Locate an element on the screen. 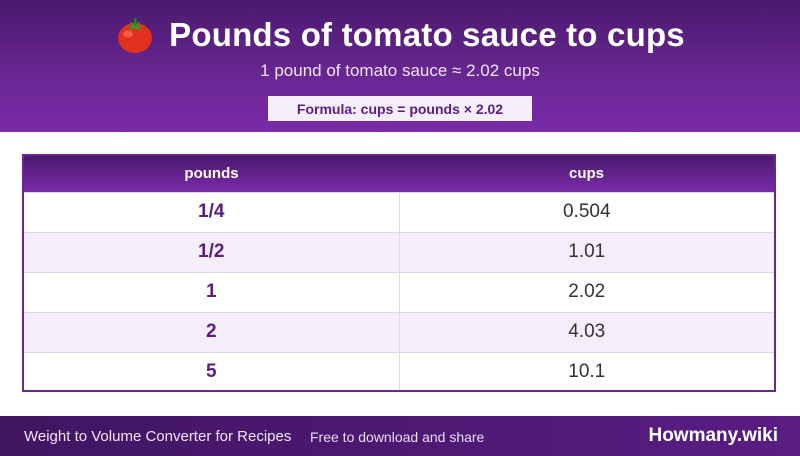 Image resolution: width=800 pixels, height=456 pixels. subtitle: 1 pound of tomato sauce ≈ 2.02 cups is located at coordinates (400, 70).